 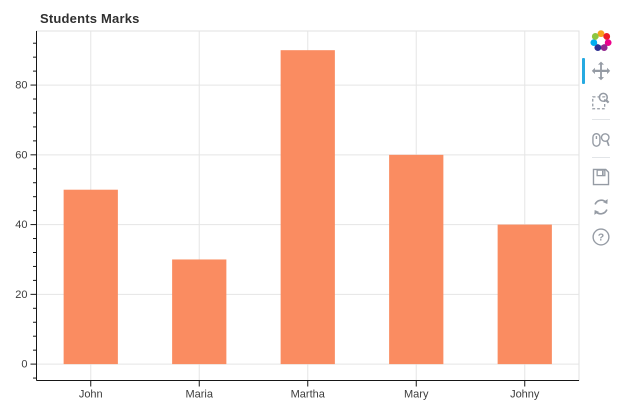 I want to click on x-tick-label: John, so click(x=91, y=395).